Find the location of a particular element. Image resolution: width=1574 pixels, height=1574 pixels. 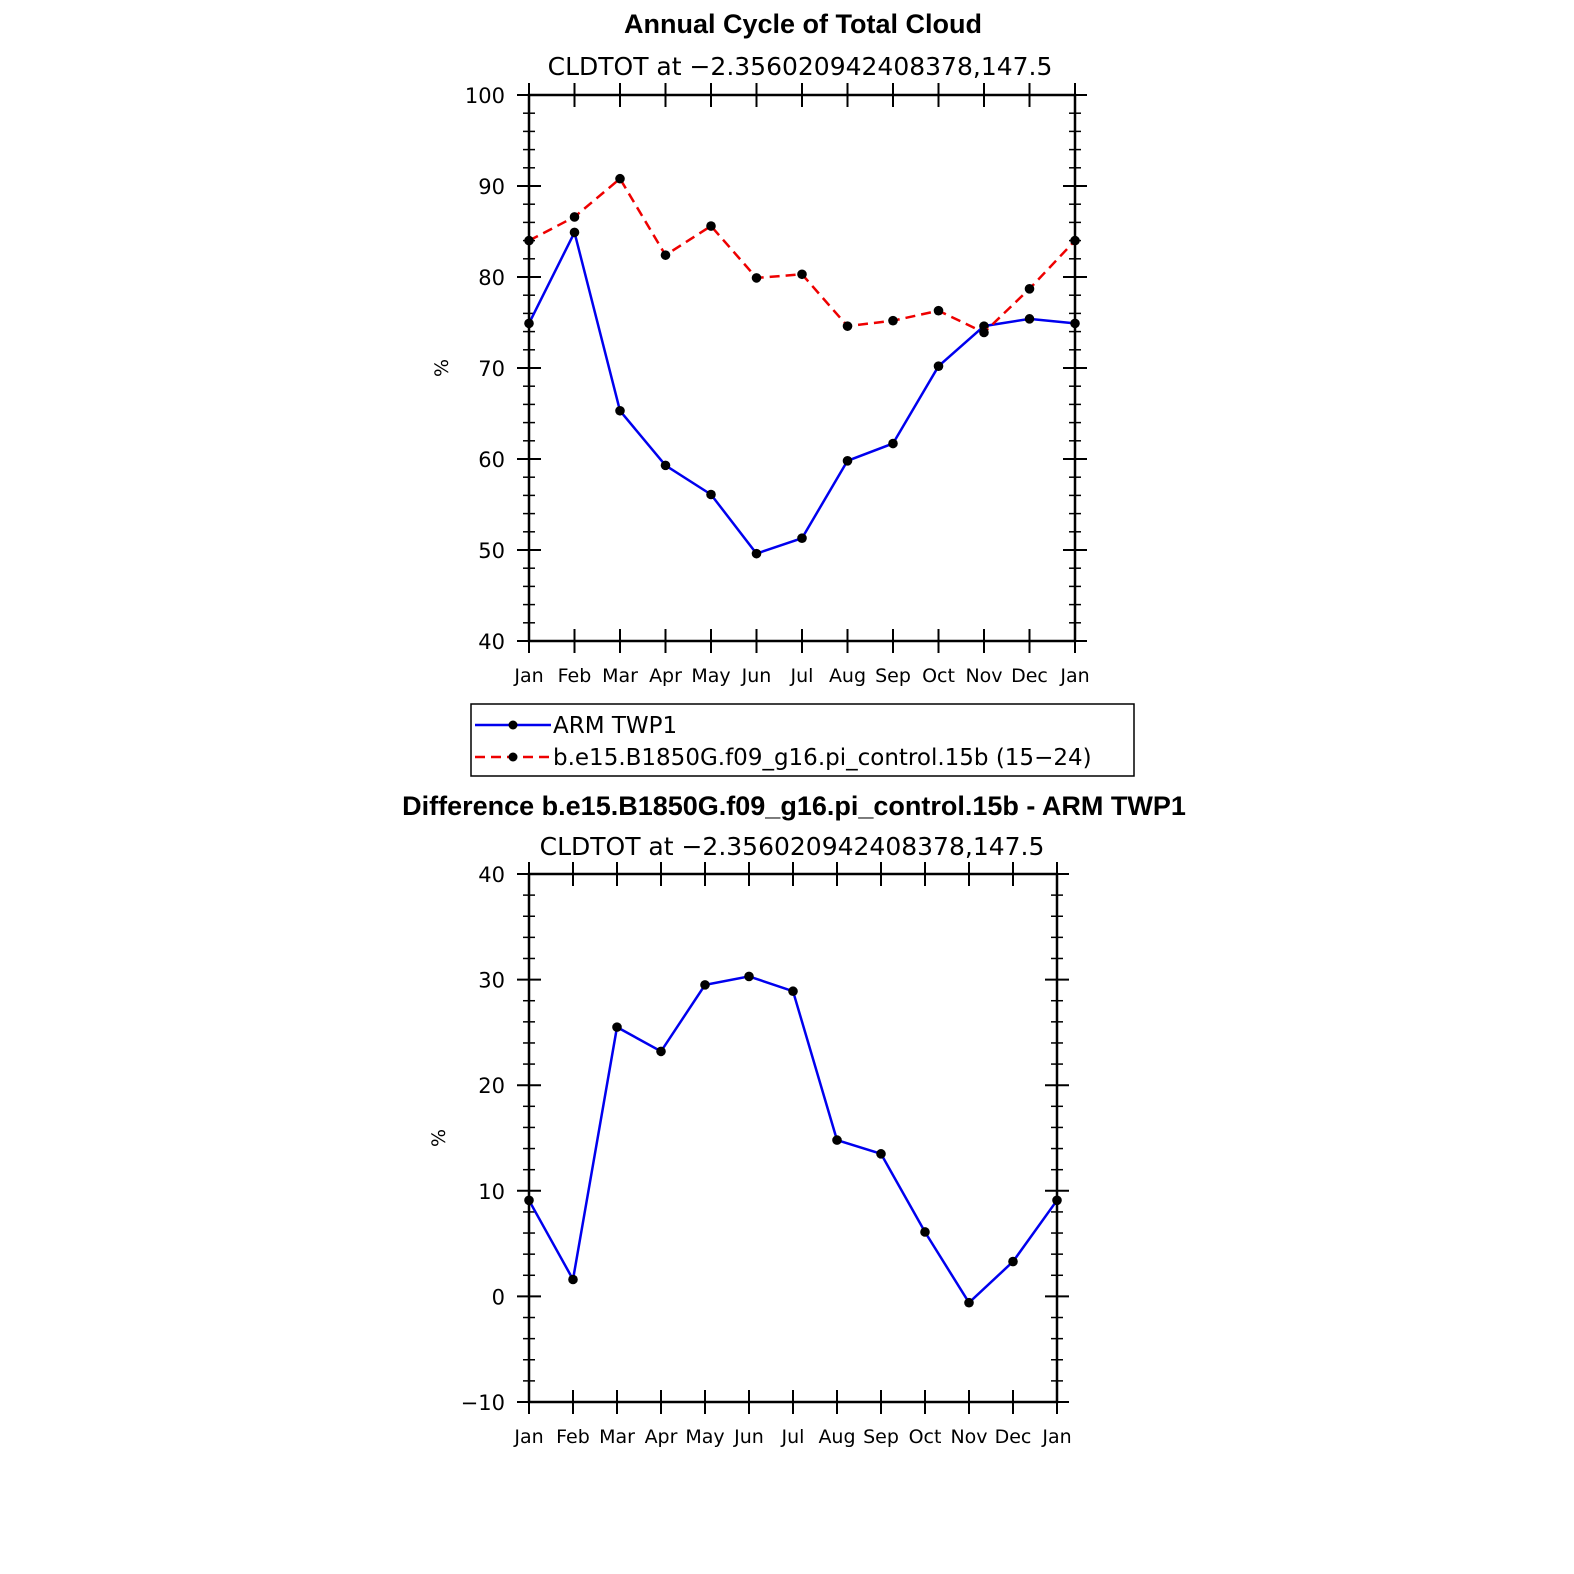

chart1-month-label: Aug is located at coordinates (836, 1437).